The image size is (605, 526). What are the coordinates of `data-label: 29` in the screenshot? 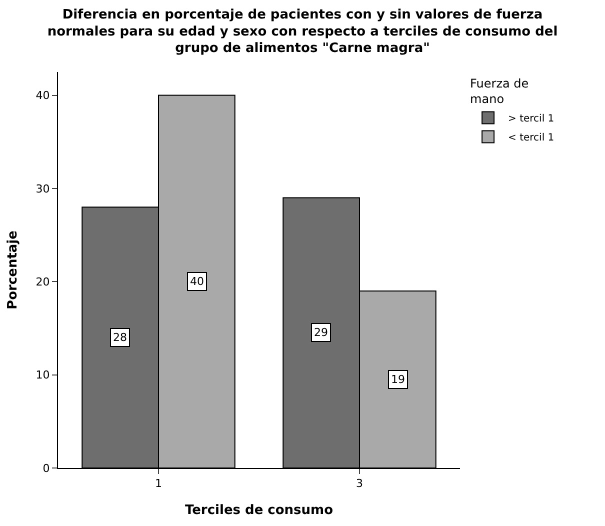 It's located at (321, 332).